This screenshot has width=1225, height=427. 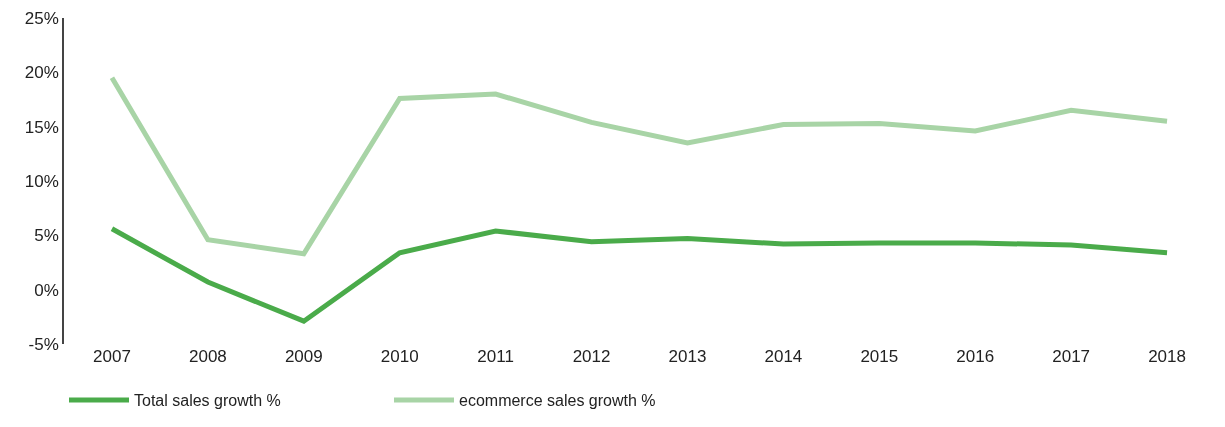 I want to click on y-tick-label: 20%, so click(x=41, y=73).